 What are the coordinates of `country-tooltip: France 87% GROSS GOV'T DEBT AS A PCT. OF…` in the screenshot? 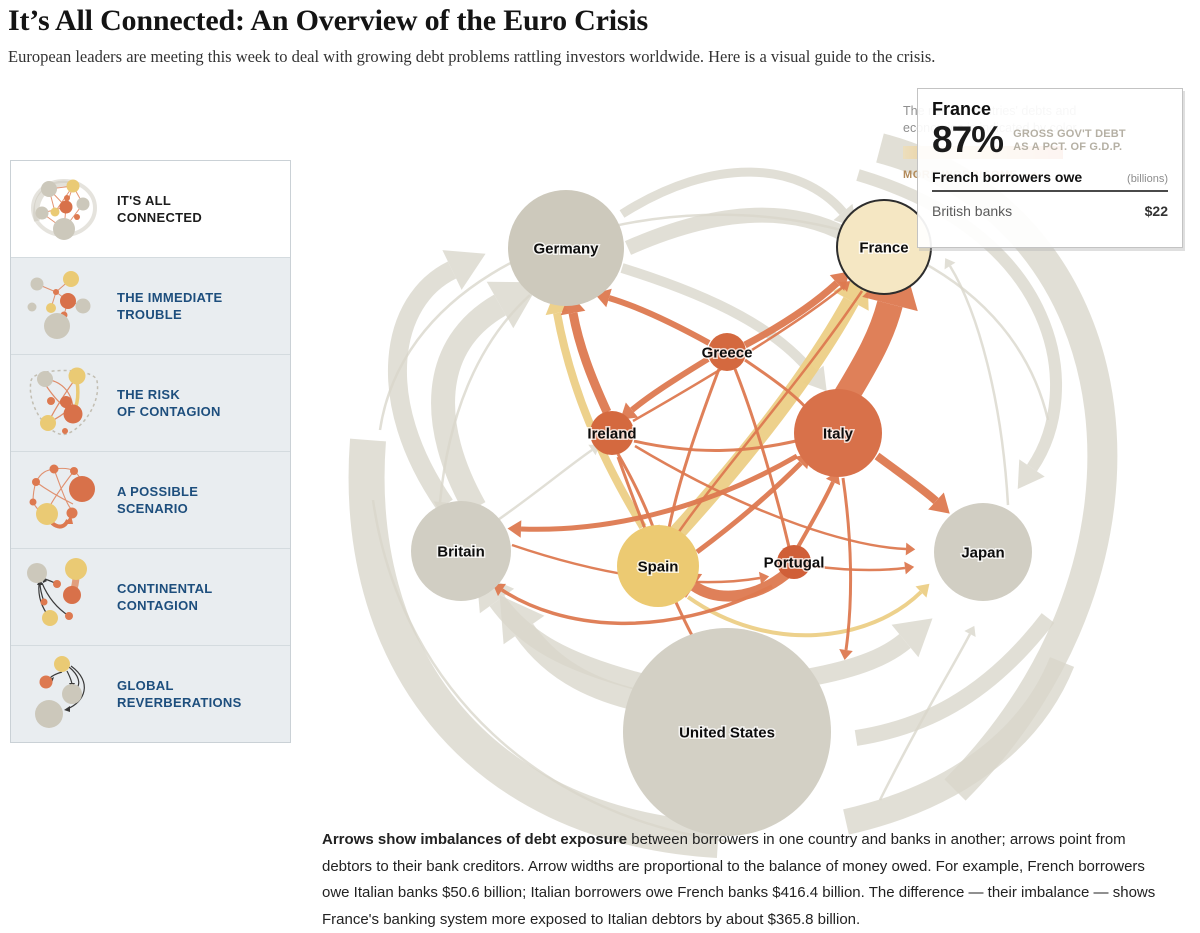 It's located at (1050, 168).